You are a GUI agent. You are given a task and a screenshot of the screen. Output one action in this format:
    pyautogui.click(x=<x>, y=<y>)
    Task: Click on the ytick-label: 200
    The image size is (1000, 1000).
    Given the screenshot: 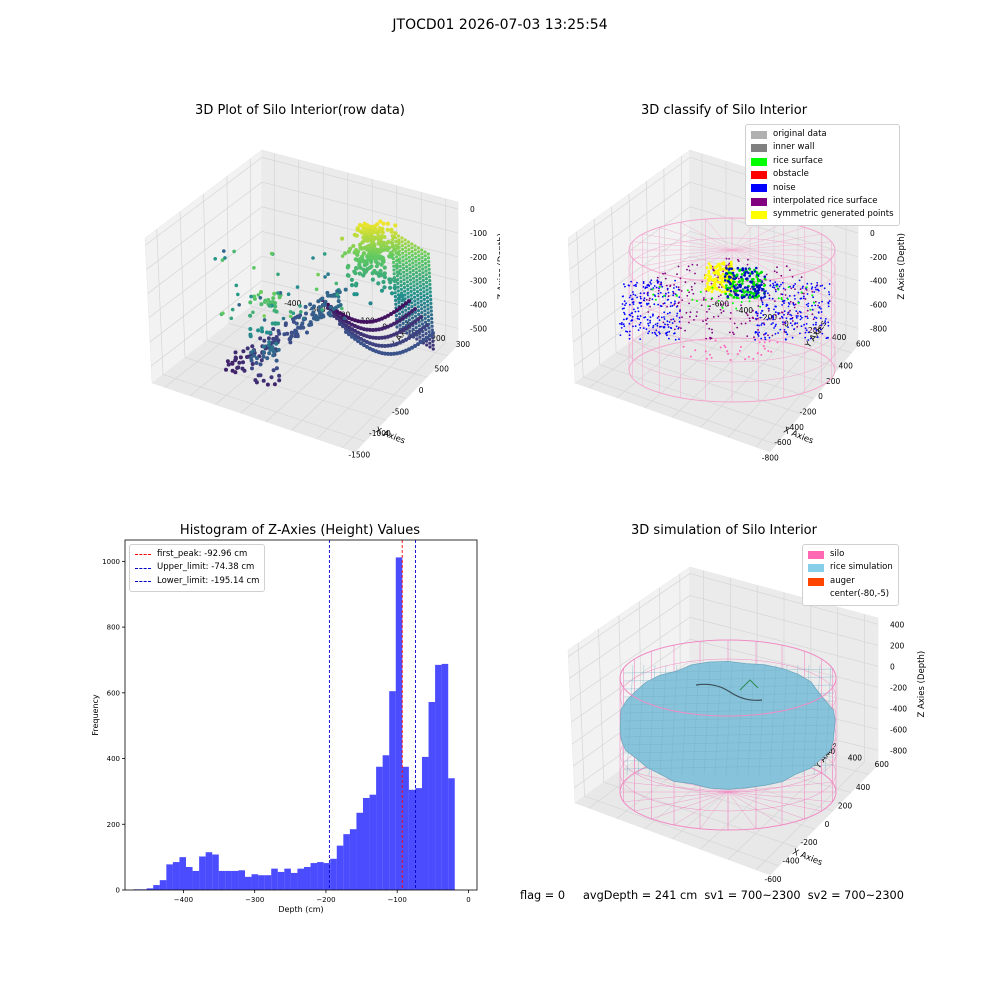 What is the action you would take?
    pyautogui.click(x=113, y=825)
    